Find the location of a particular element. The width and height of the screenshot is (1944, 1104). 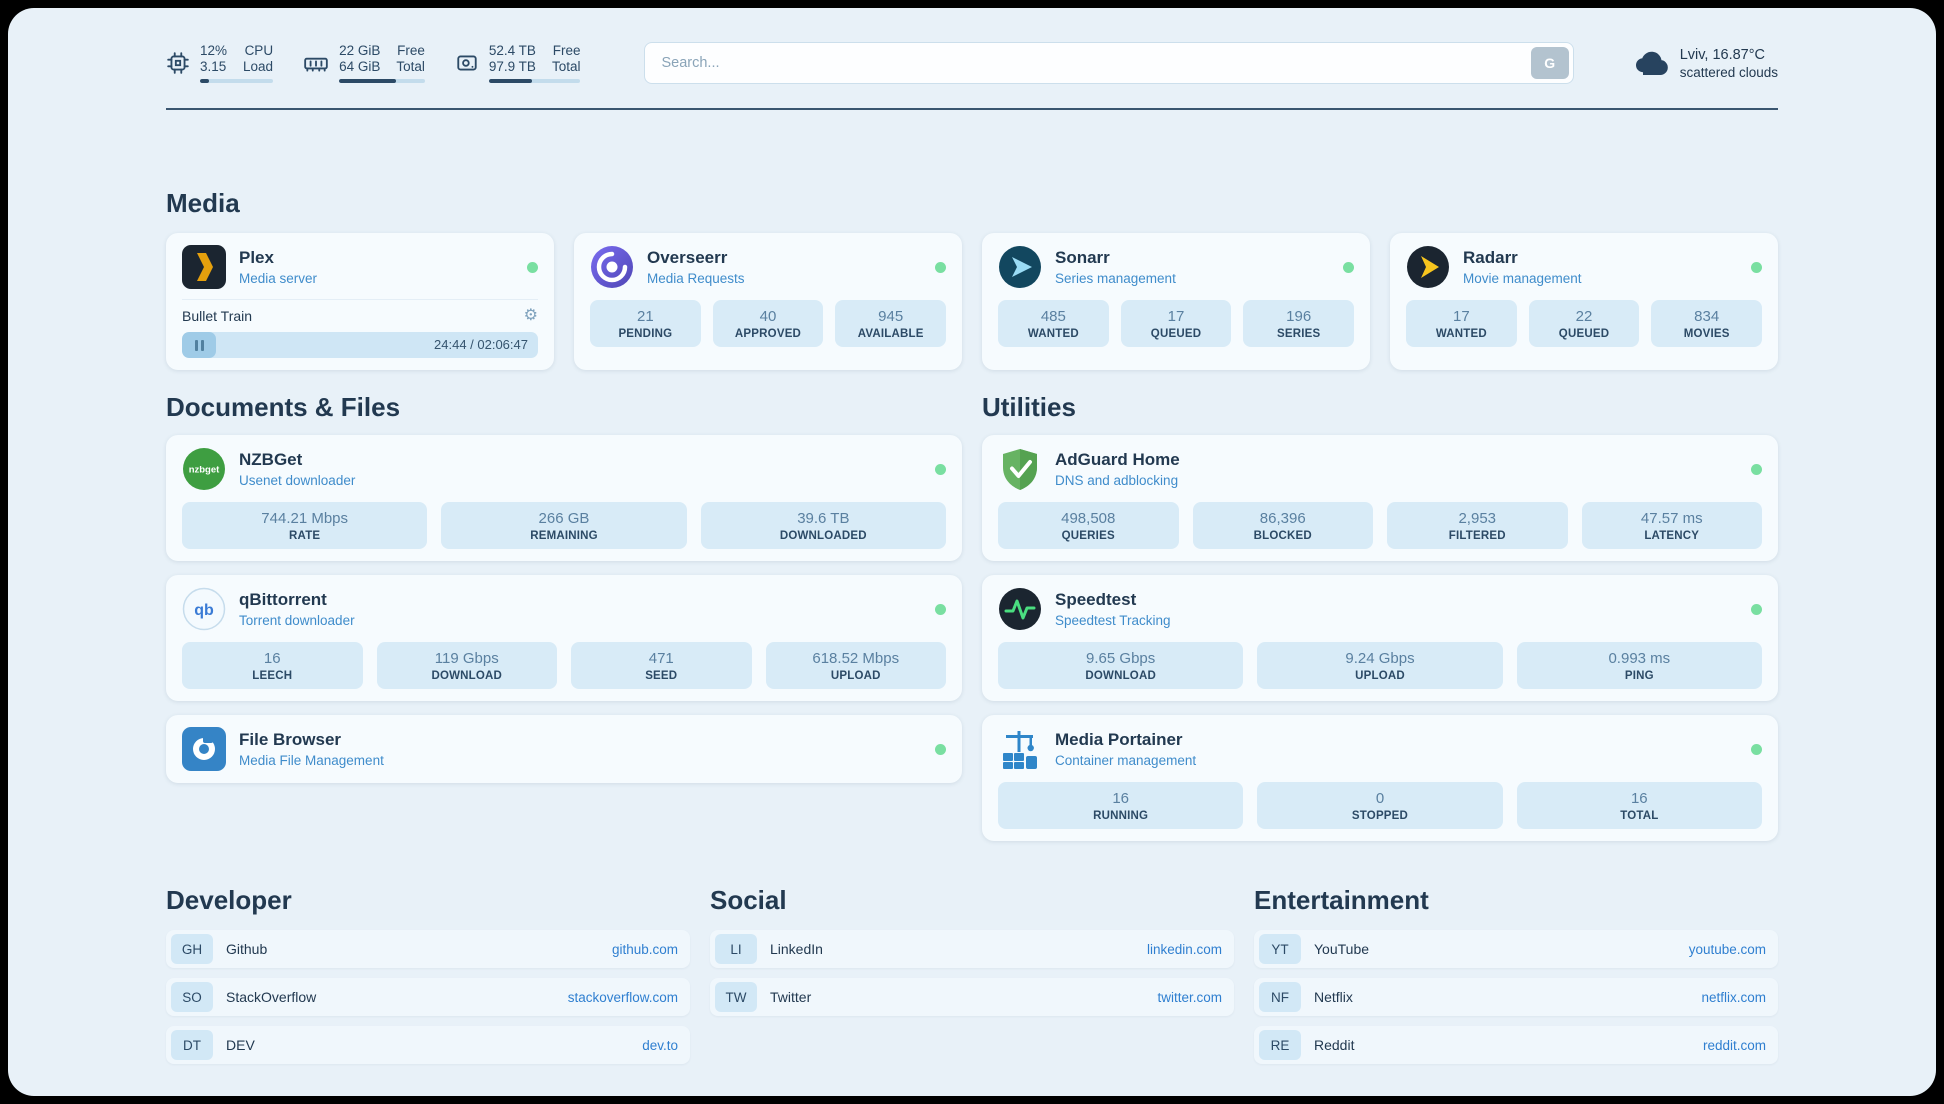

nzbget-card: nzbget NZBGet Usenet downloader 74 is located at coordinates (564, 498).